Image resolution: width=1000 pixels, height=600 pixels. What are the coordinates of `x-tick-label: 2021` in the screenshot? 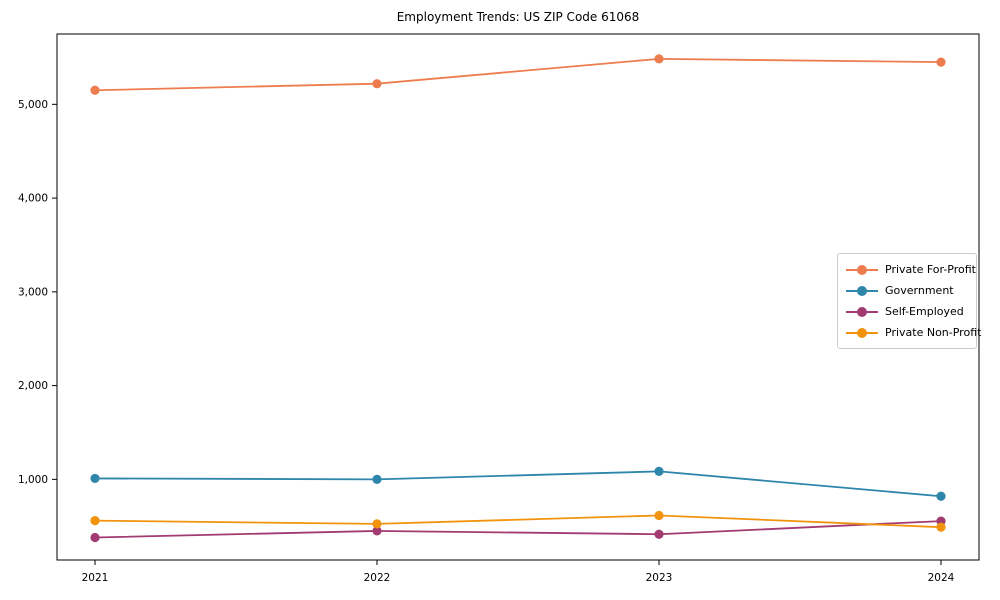 It's located at (95, 578).